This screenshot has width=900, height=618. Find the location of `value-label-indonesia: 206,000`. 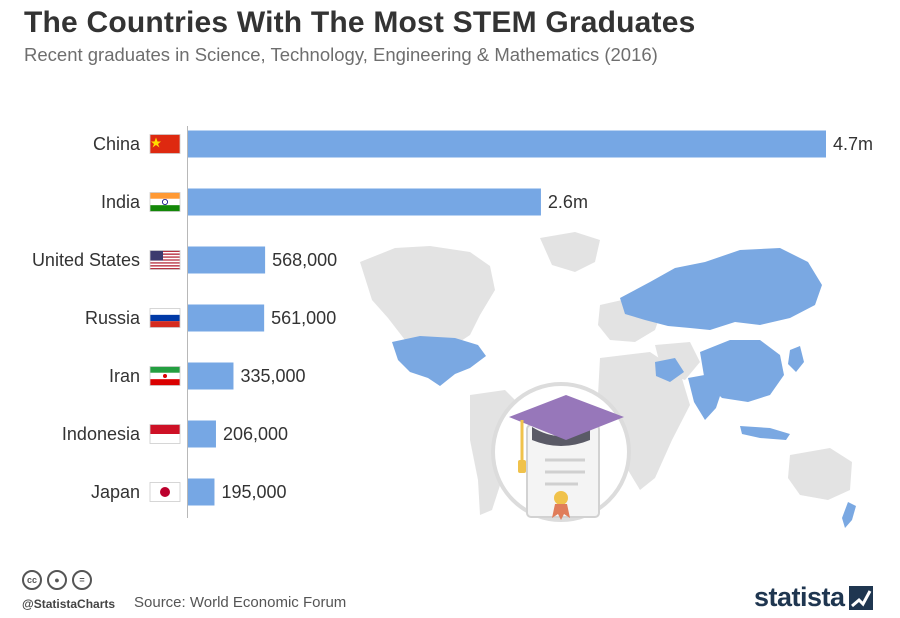

value-label-indonesia: 206,000 is located at coordinates (255, 434).